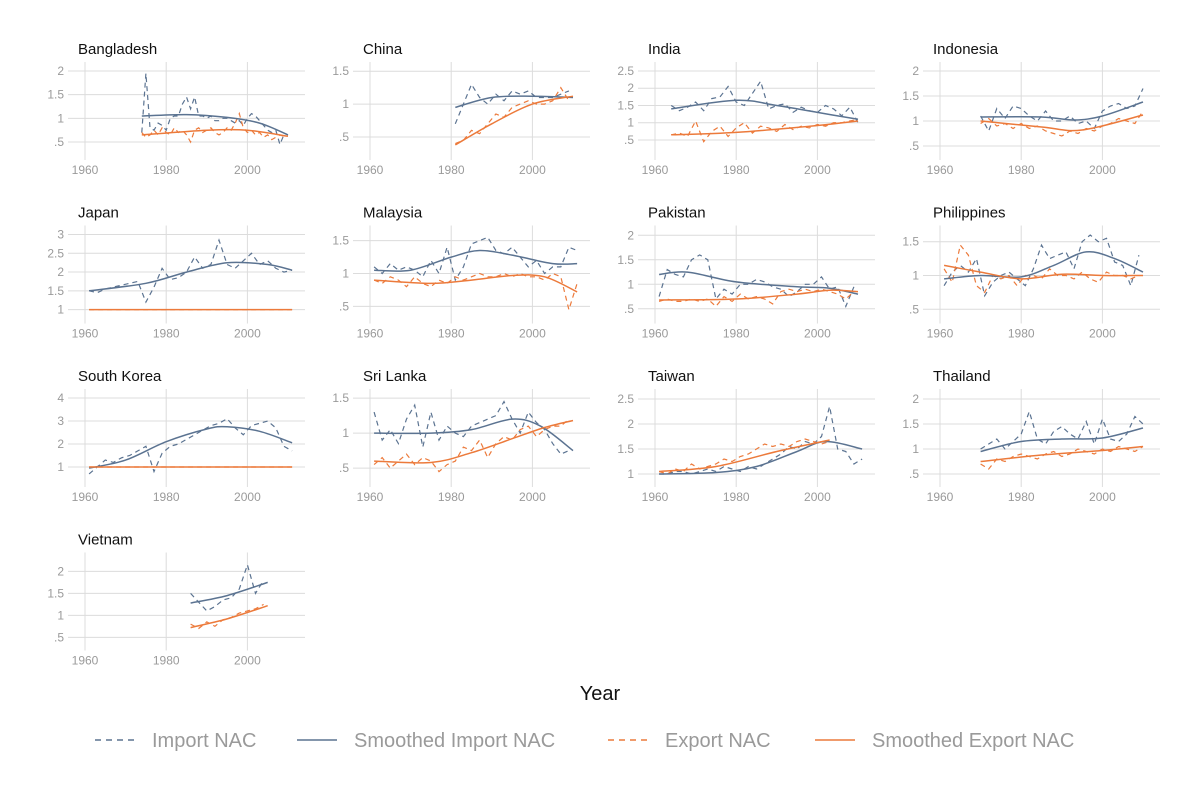 The image size is (1200, 800). Describe the element at coordinates (120, 376) in the screenshot. I see `panel-title: South Korea` at that location.